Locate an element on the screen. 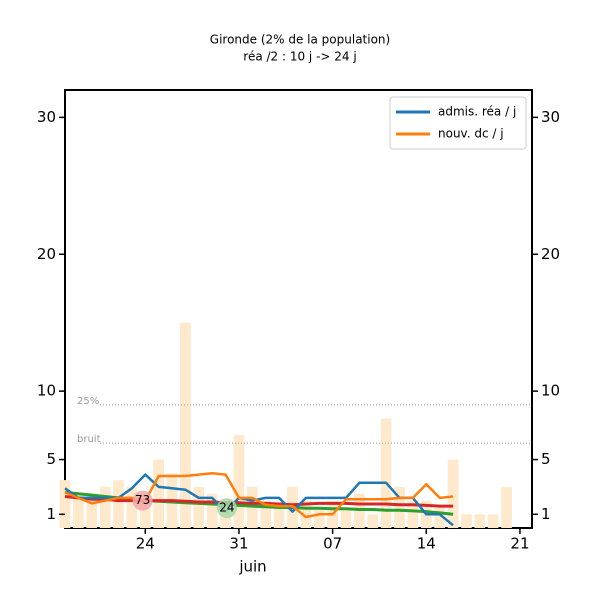 The height and width of the screenshot is (600, 600). x-axis-label: juin is located at coordinates (252, 567).